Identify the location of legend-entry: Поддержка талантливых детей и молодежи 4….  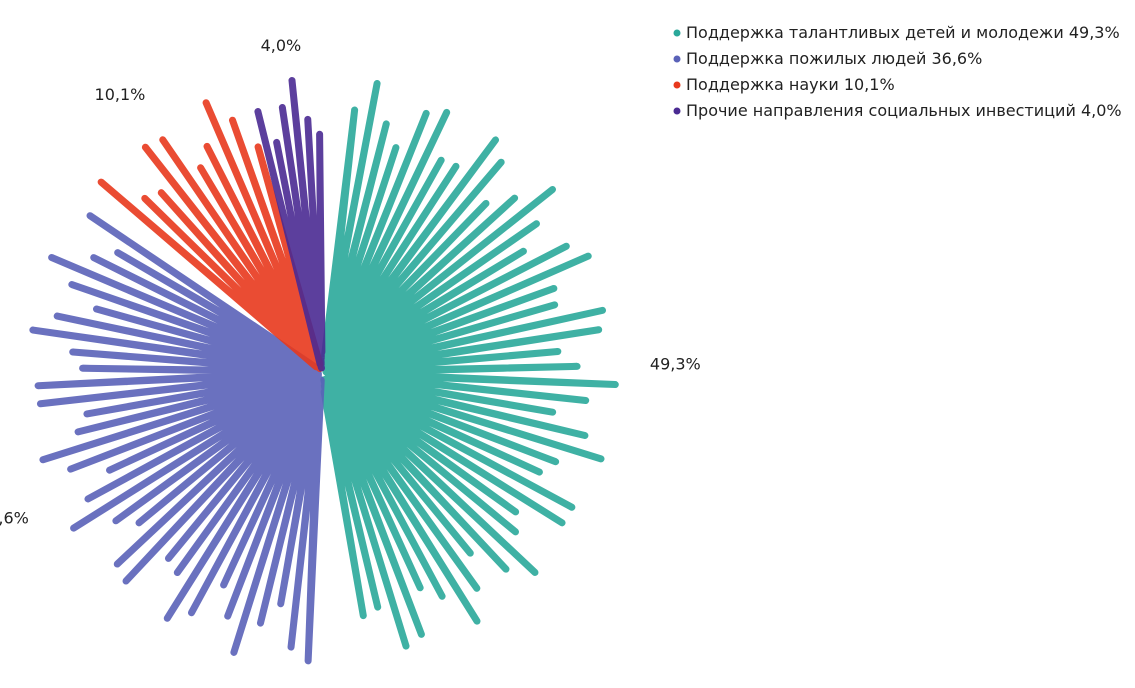
(903, 32).